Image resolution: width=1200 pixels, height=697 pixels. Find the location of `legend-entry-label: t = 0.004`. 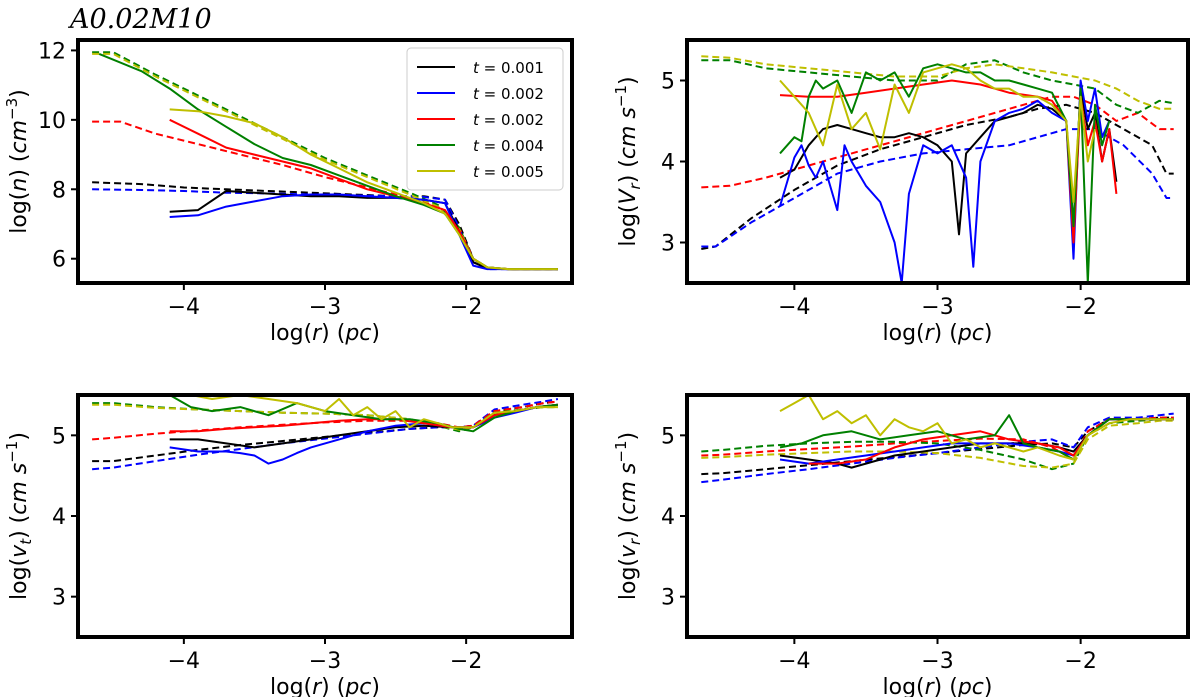

legend-entry-label: t = 0.004 is located at coordinates (508, 146).